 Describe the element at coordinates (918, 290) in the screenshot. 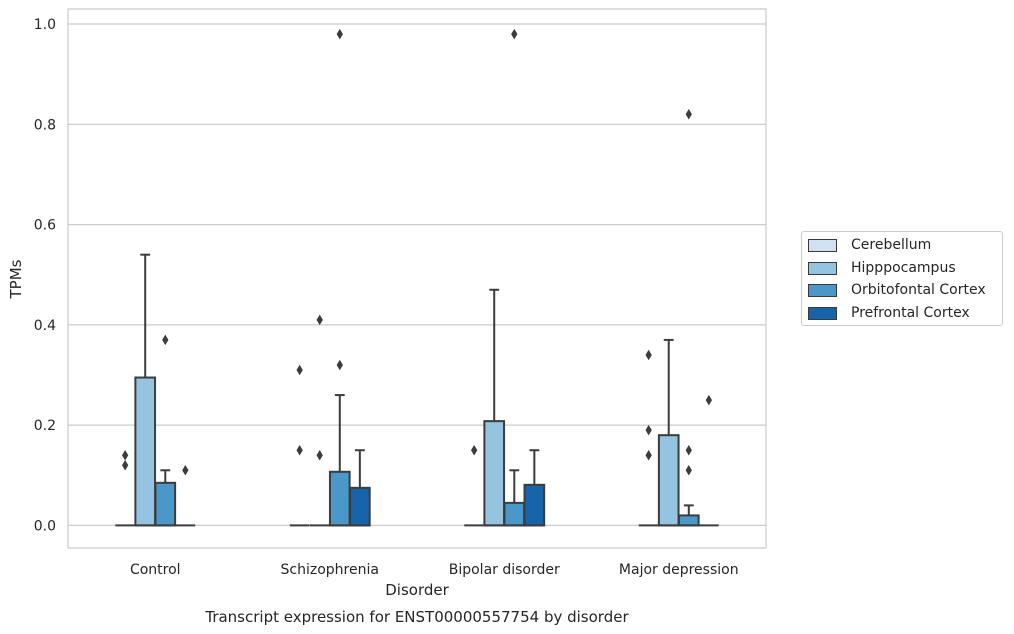

I see `legend-label: Orbitofontal Cortex` at that location.